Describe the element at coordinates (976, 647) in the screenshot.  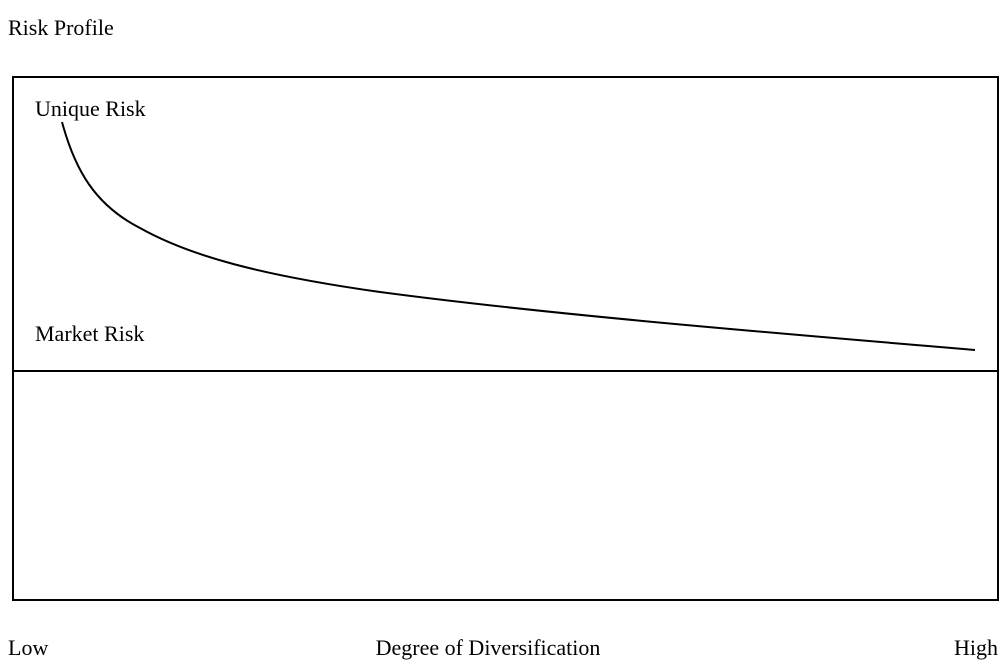
I see `x-high-label: High` at that location.